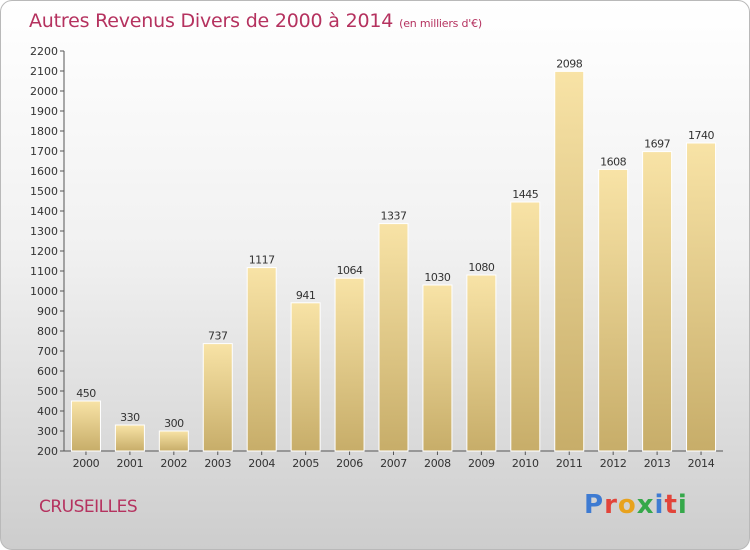 The width and height of the screenshot is (750, 550). What do you see at coordinates (613, 161) in the screenshot?
I see `data-label-2012: 1608` at bounding box center [613, 161].